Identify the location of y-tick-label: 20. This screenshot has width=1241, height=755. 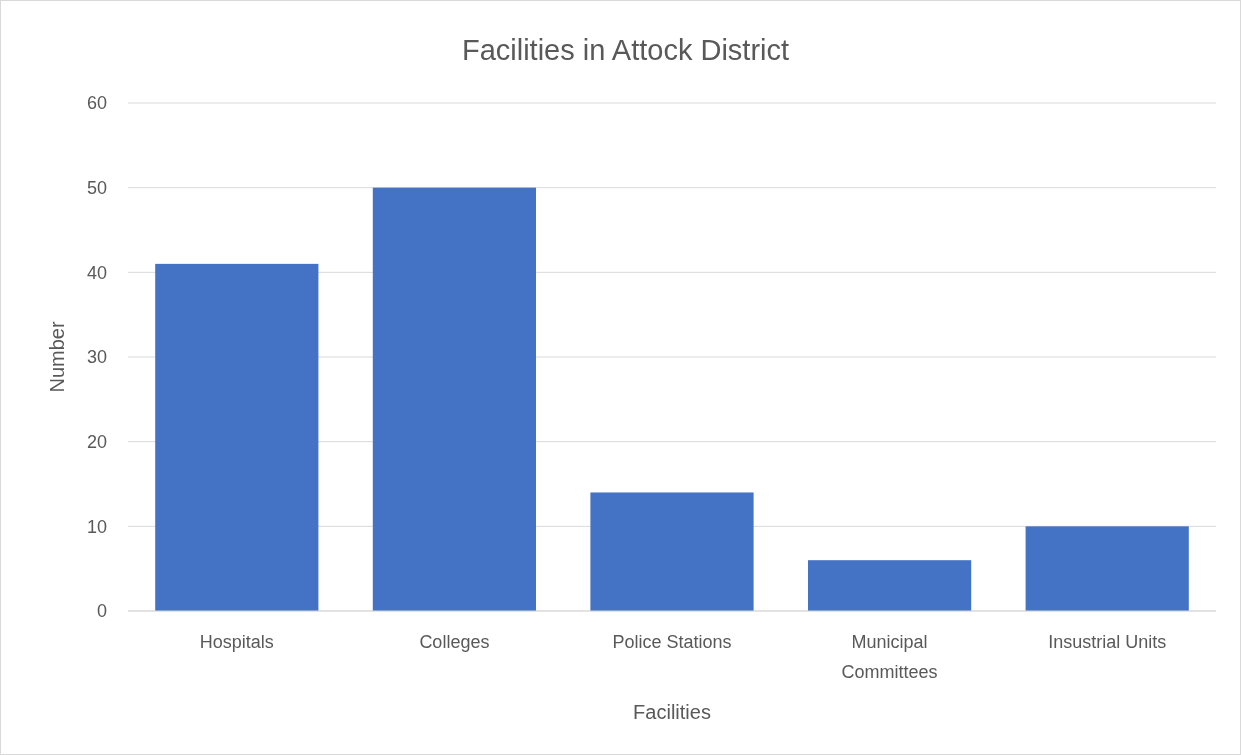
(96, 441).